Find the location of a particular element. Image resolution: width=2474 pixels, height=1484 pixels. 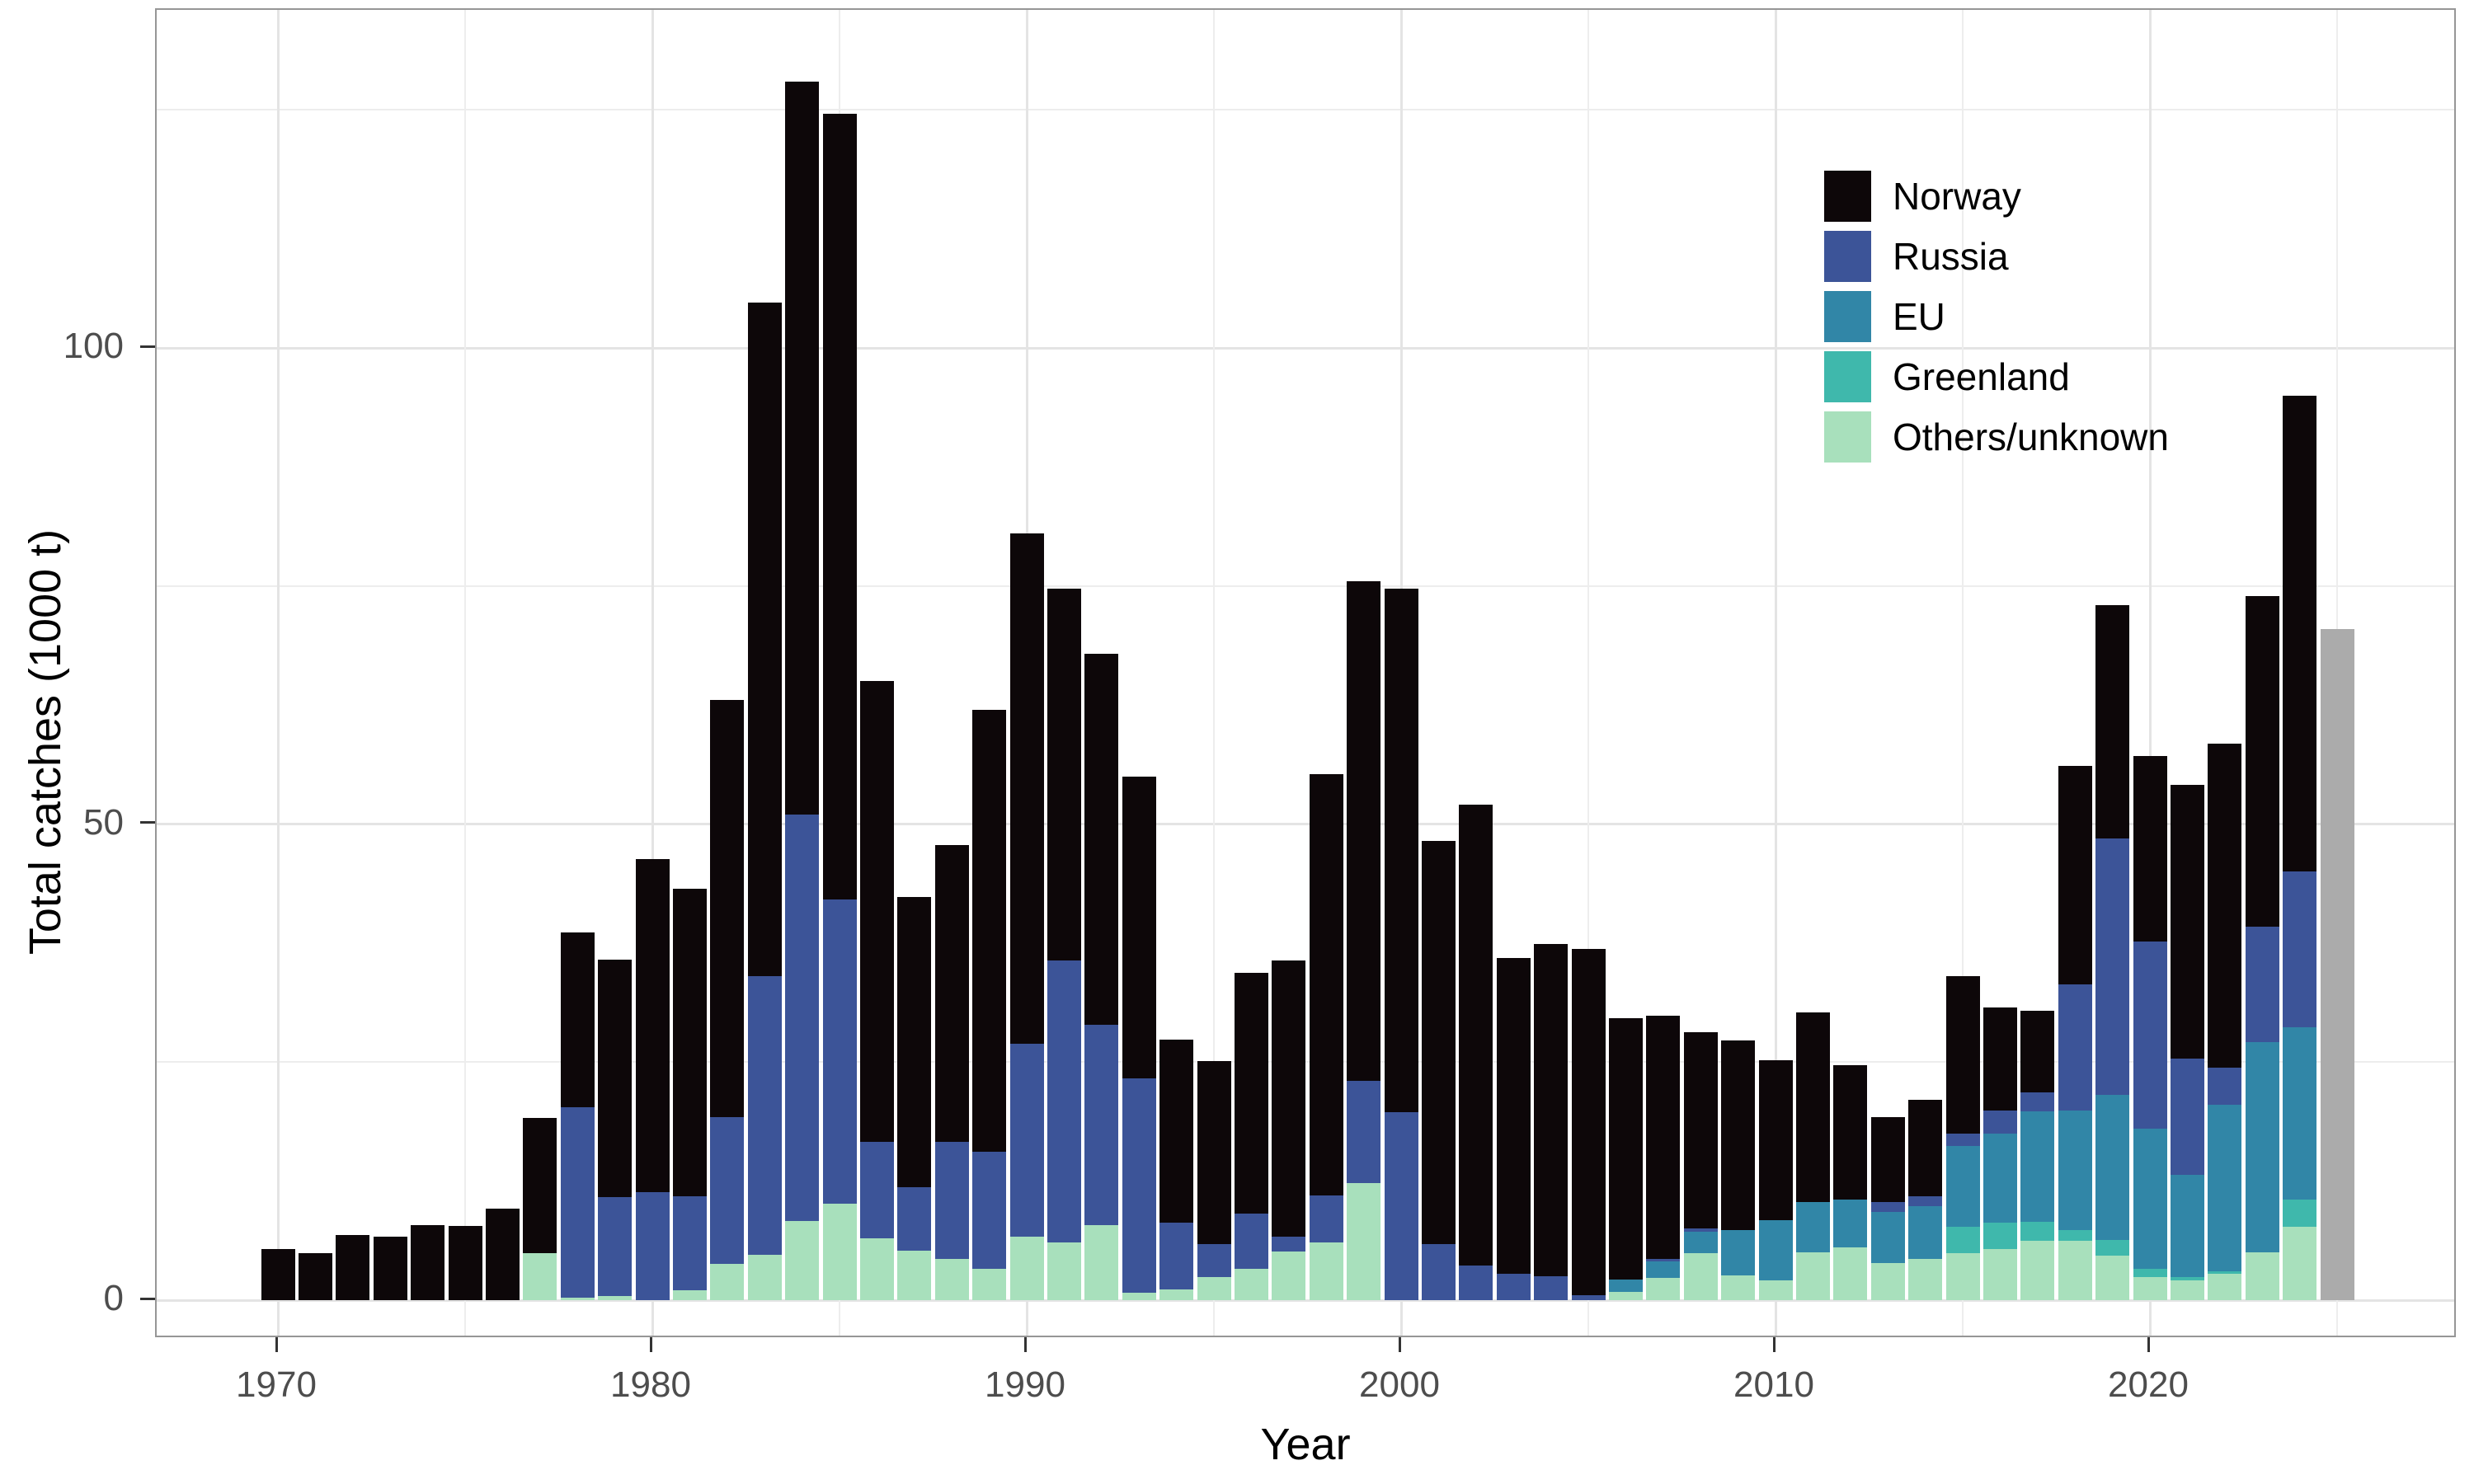

bar-segment-others-unknown-1977 is located at coordinates (540, 1276).